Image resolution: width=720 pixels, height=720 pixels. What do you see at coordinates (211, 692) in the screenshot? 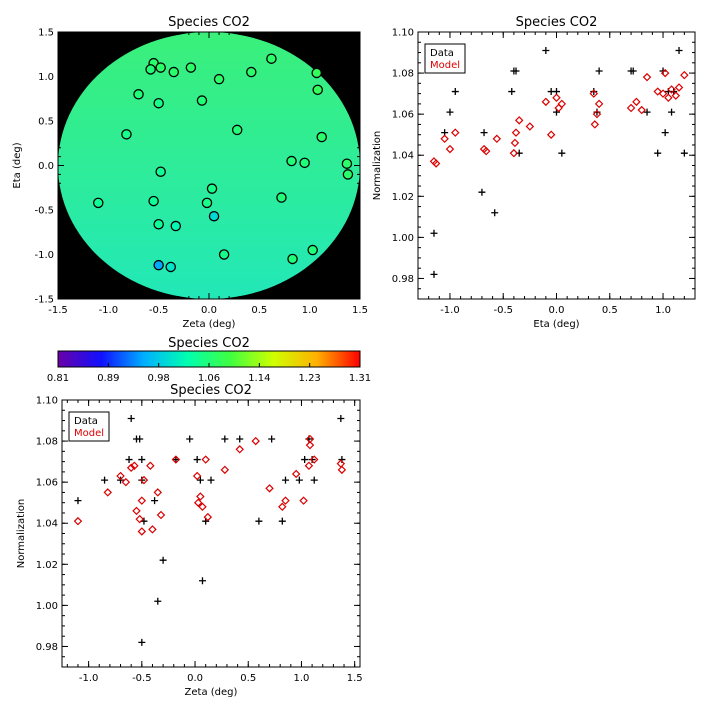
I see `x-axis-label: Zeta (deg)` at bounding box center [211, 692].